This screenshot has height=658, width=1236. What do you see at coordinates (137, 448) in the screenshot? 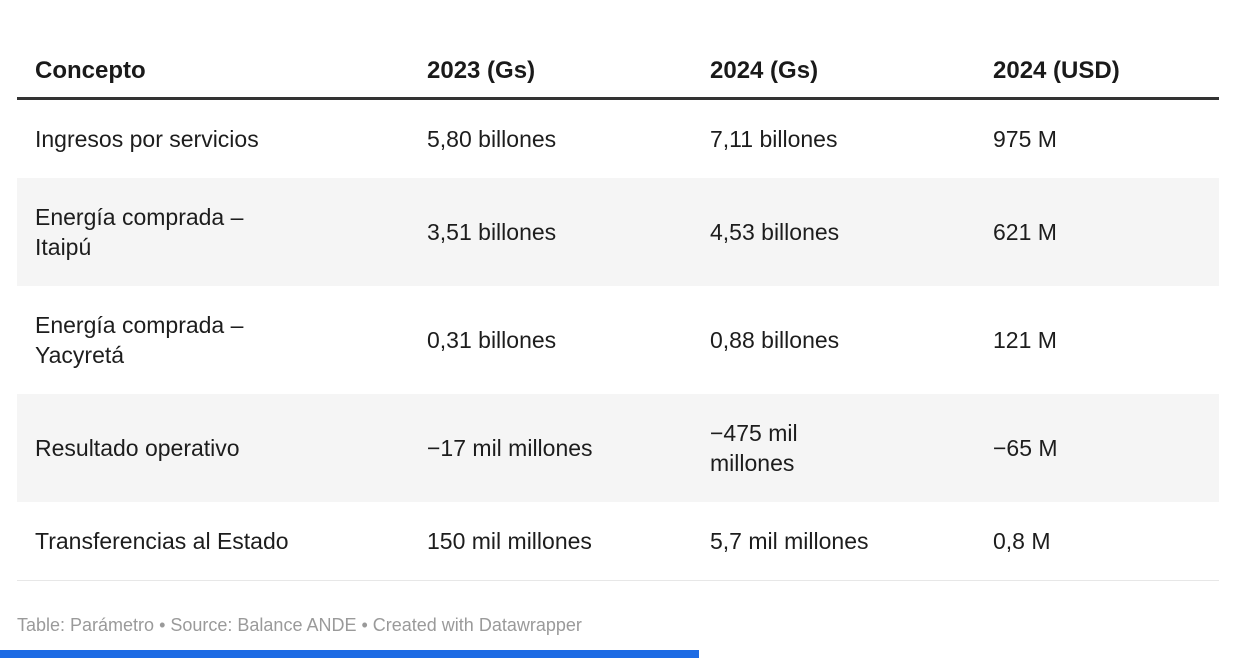
I see `cell-concepto: Resultado operativo` at bounding box center [137, 448].